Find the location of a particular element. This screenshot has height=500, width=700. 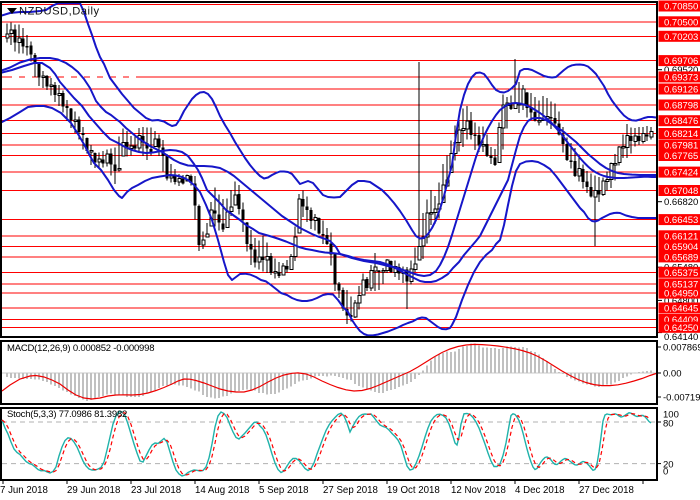

svg-text: 27 Dec 2018 is located at coordinates (606, 490).